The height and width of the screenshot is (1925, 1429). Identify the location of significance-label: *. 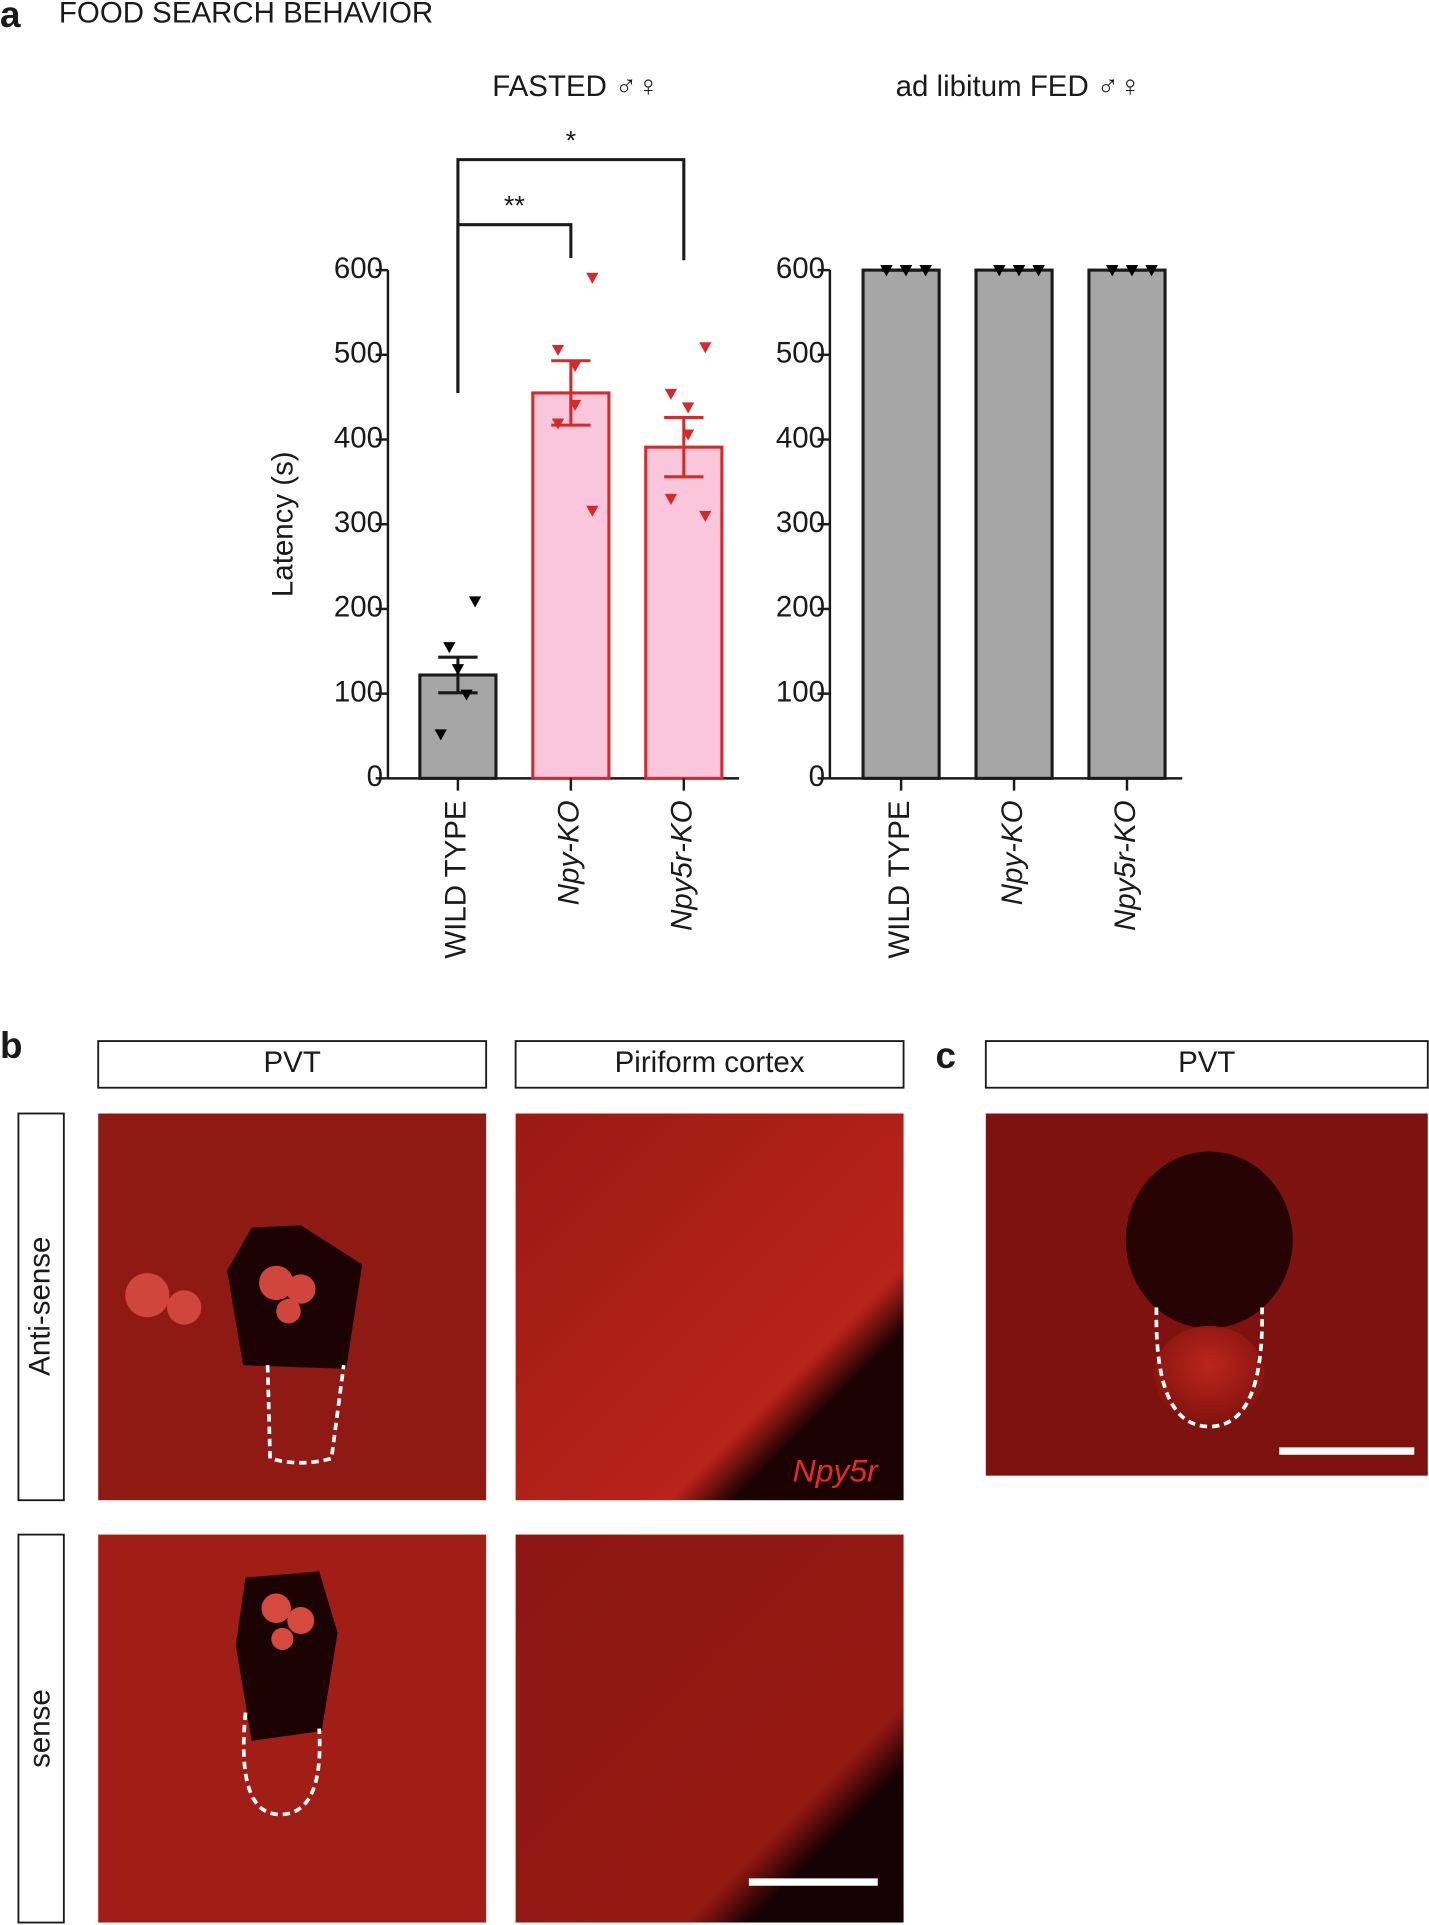
(571, 141).